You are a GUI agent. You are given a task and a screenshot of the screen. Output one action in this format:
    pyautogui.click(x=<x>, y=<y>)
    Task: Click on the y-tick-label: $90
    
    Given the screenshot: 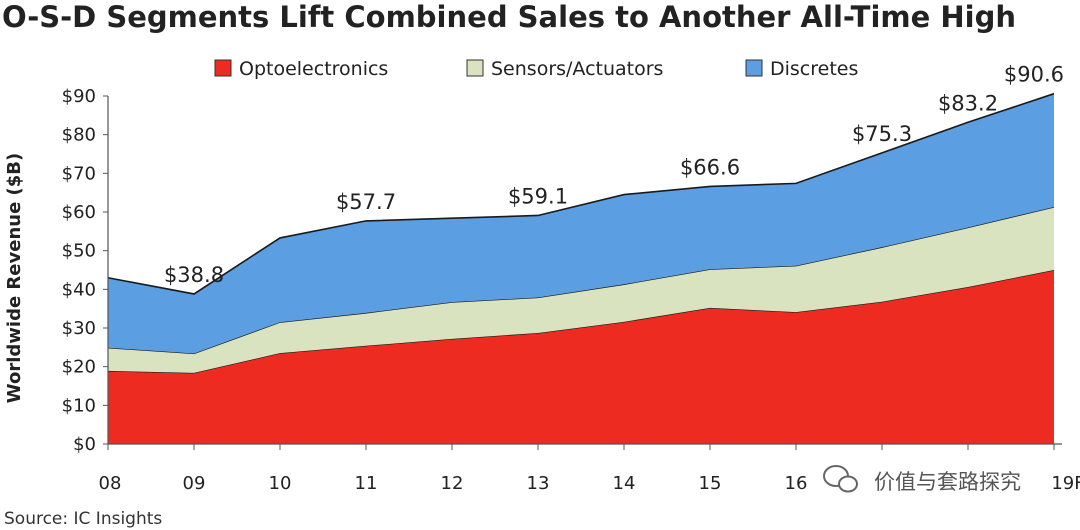 What is the action you would take?
    pyautogui.click(x=79, y=96)
    